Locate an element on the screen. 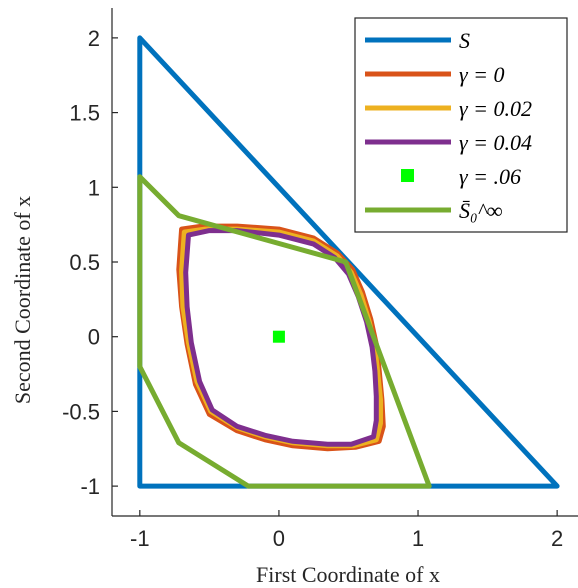  series-1-line is located at coordinates (281, 337).